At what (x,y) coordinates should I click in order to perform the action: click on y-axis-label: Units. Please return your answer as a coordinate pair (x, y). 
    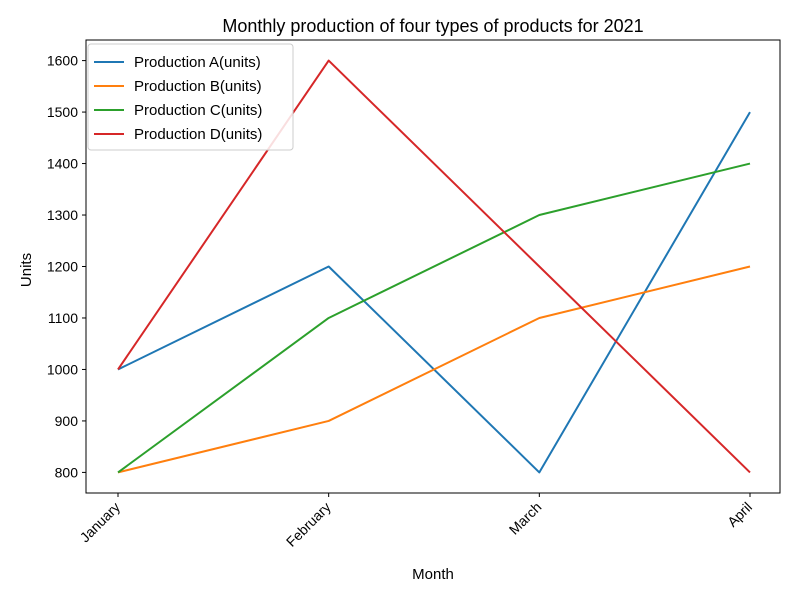
    Looking at the image, I should click on (26, 270).